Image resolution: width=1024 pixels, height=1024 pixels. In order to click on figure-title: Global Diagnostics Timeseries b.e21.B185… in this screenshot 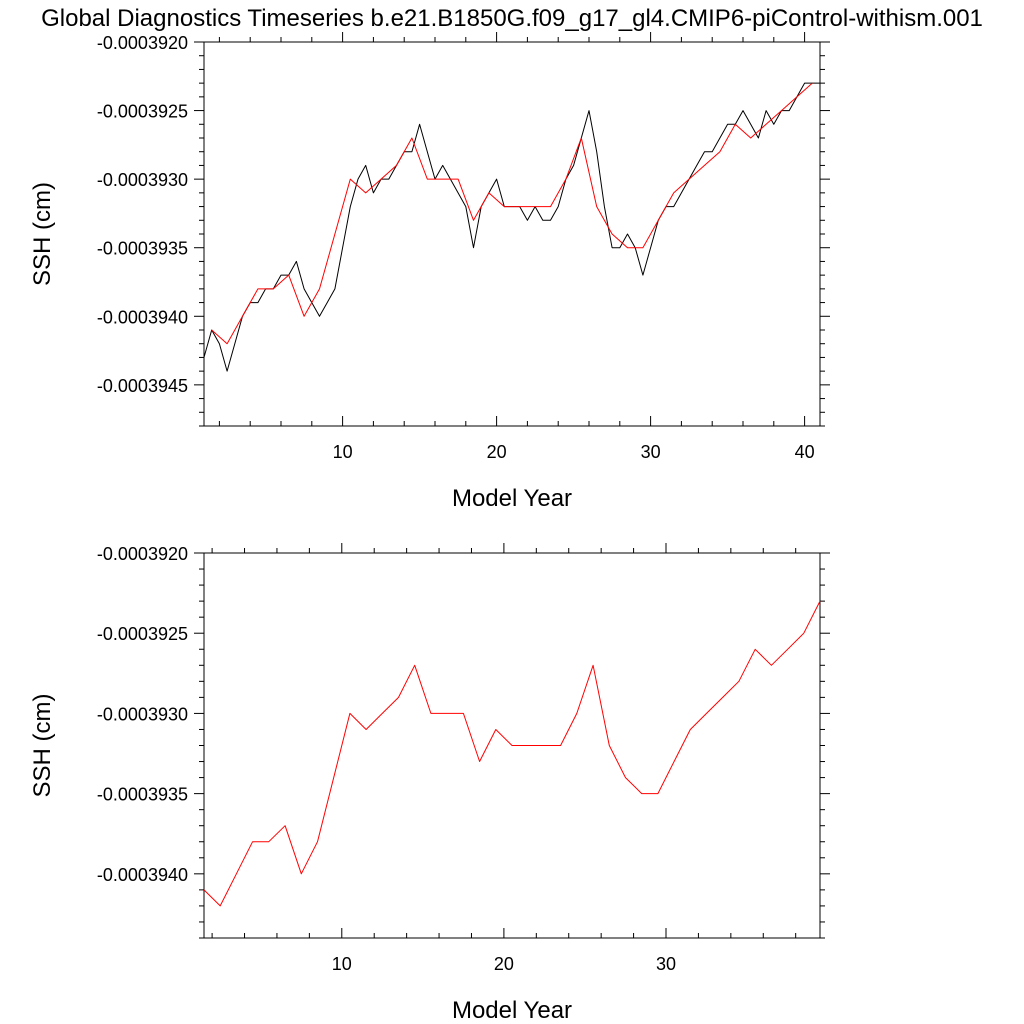, I will do `click(512, 18)`.